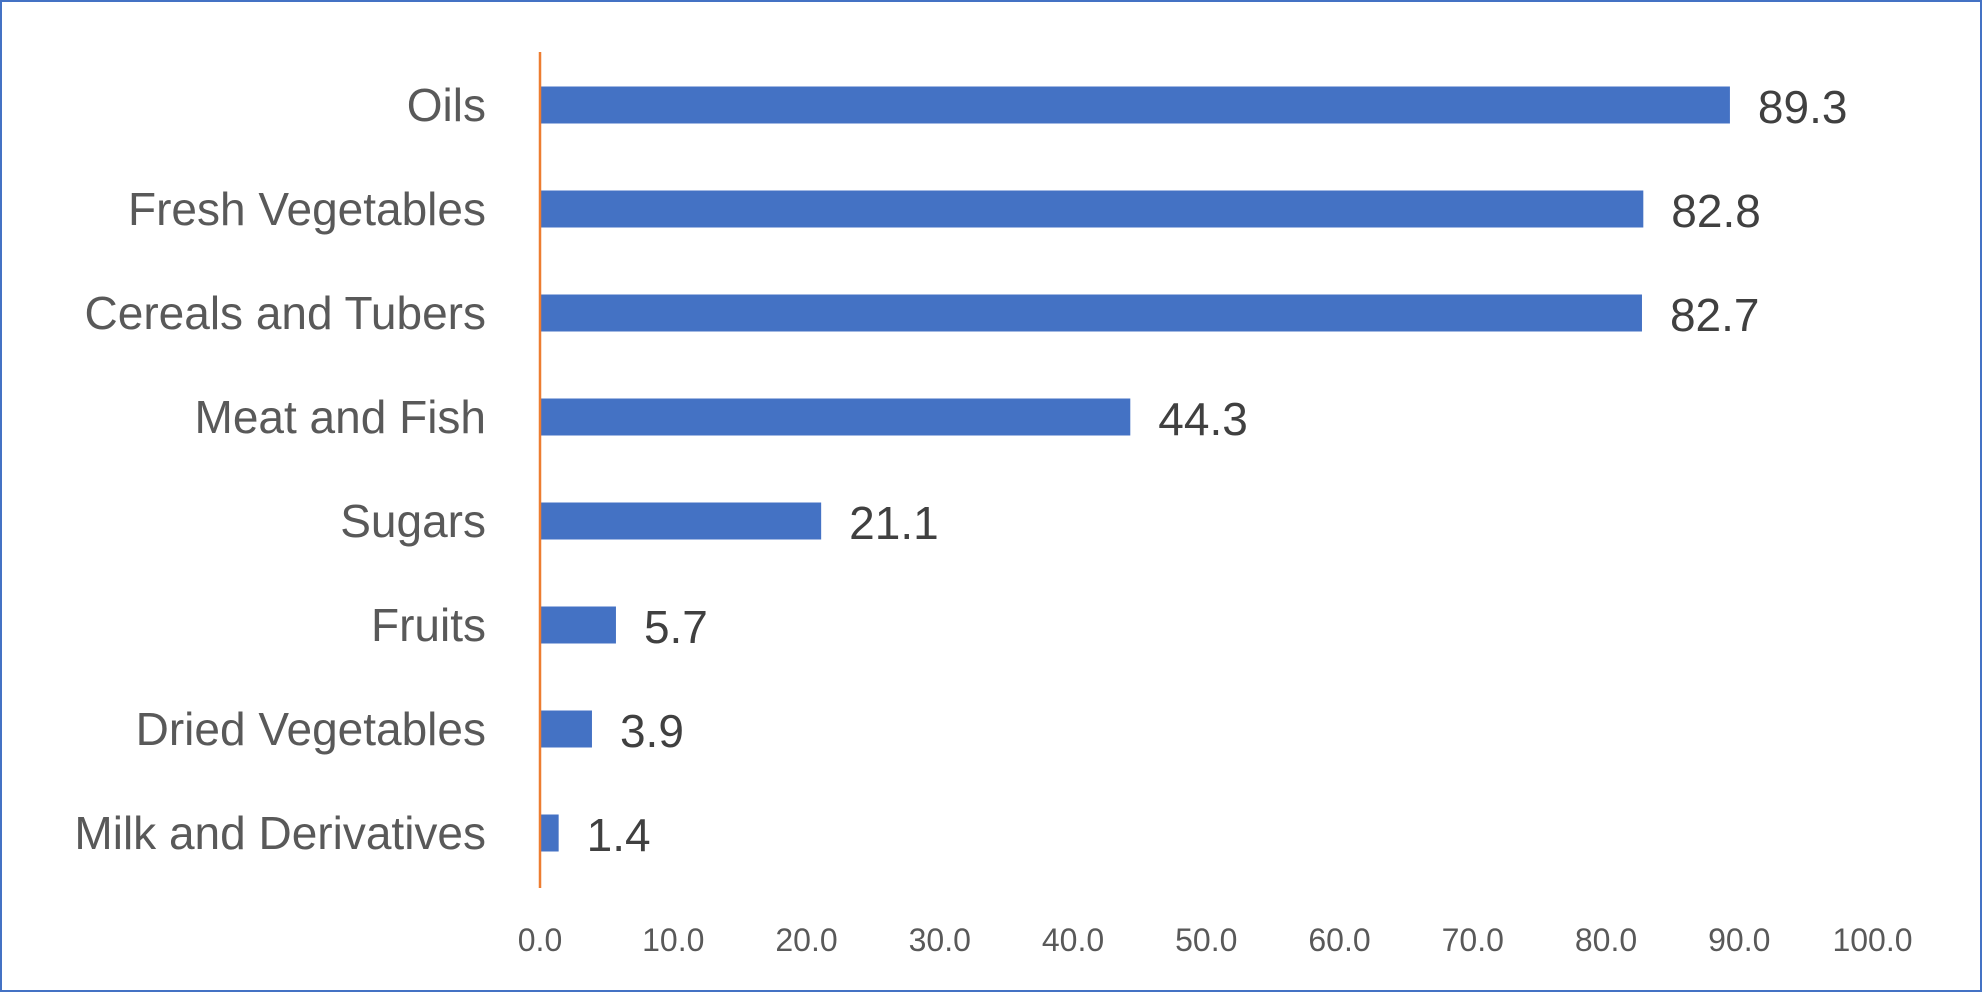 The width and height of the screenshot is (1982, 994). Describe the element at coordinates (413, 521) in the screenshot. I see `category-label-sugars: Sugars` at that location.